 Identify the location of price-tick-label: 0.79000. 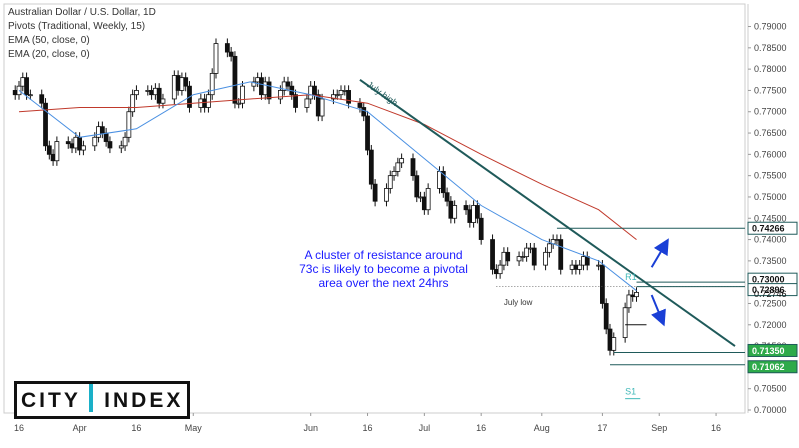
(770, 27).